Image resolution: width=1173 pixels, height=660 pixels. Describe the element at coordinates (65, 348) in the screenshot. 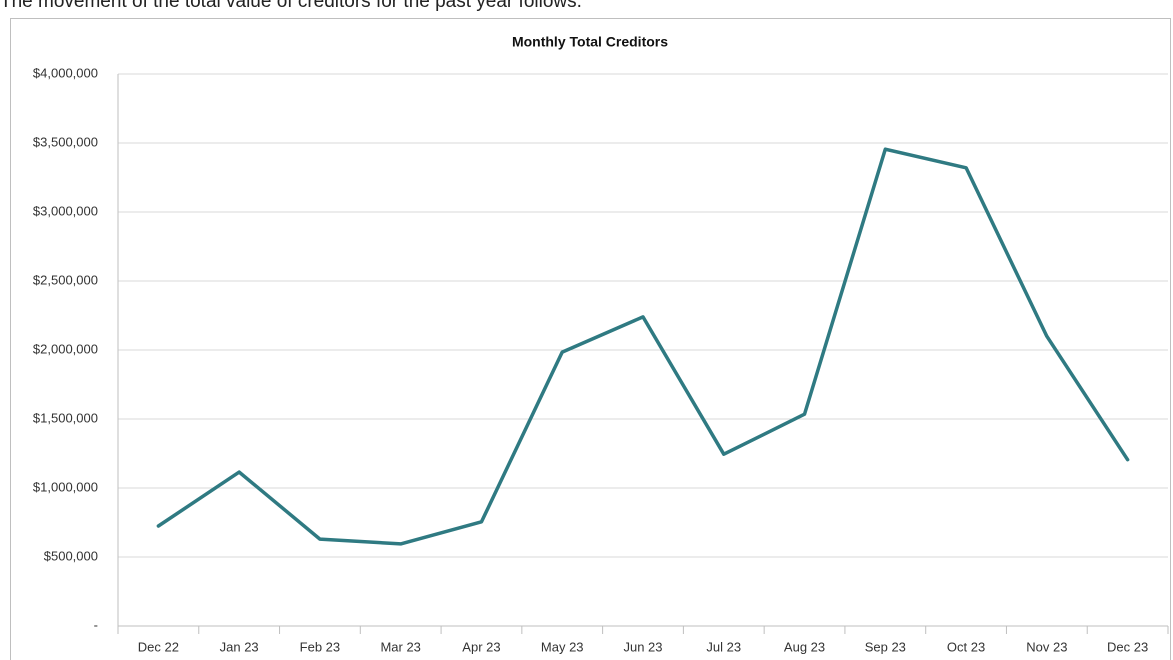

I see `y-tick-label: $2,000,000` at that location.